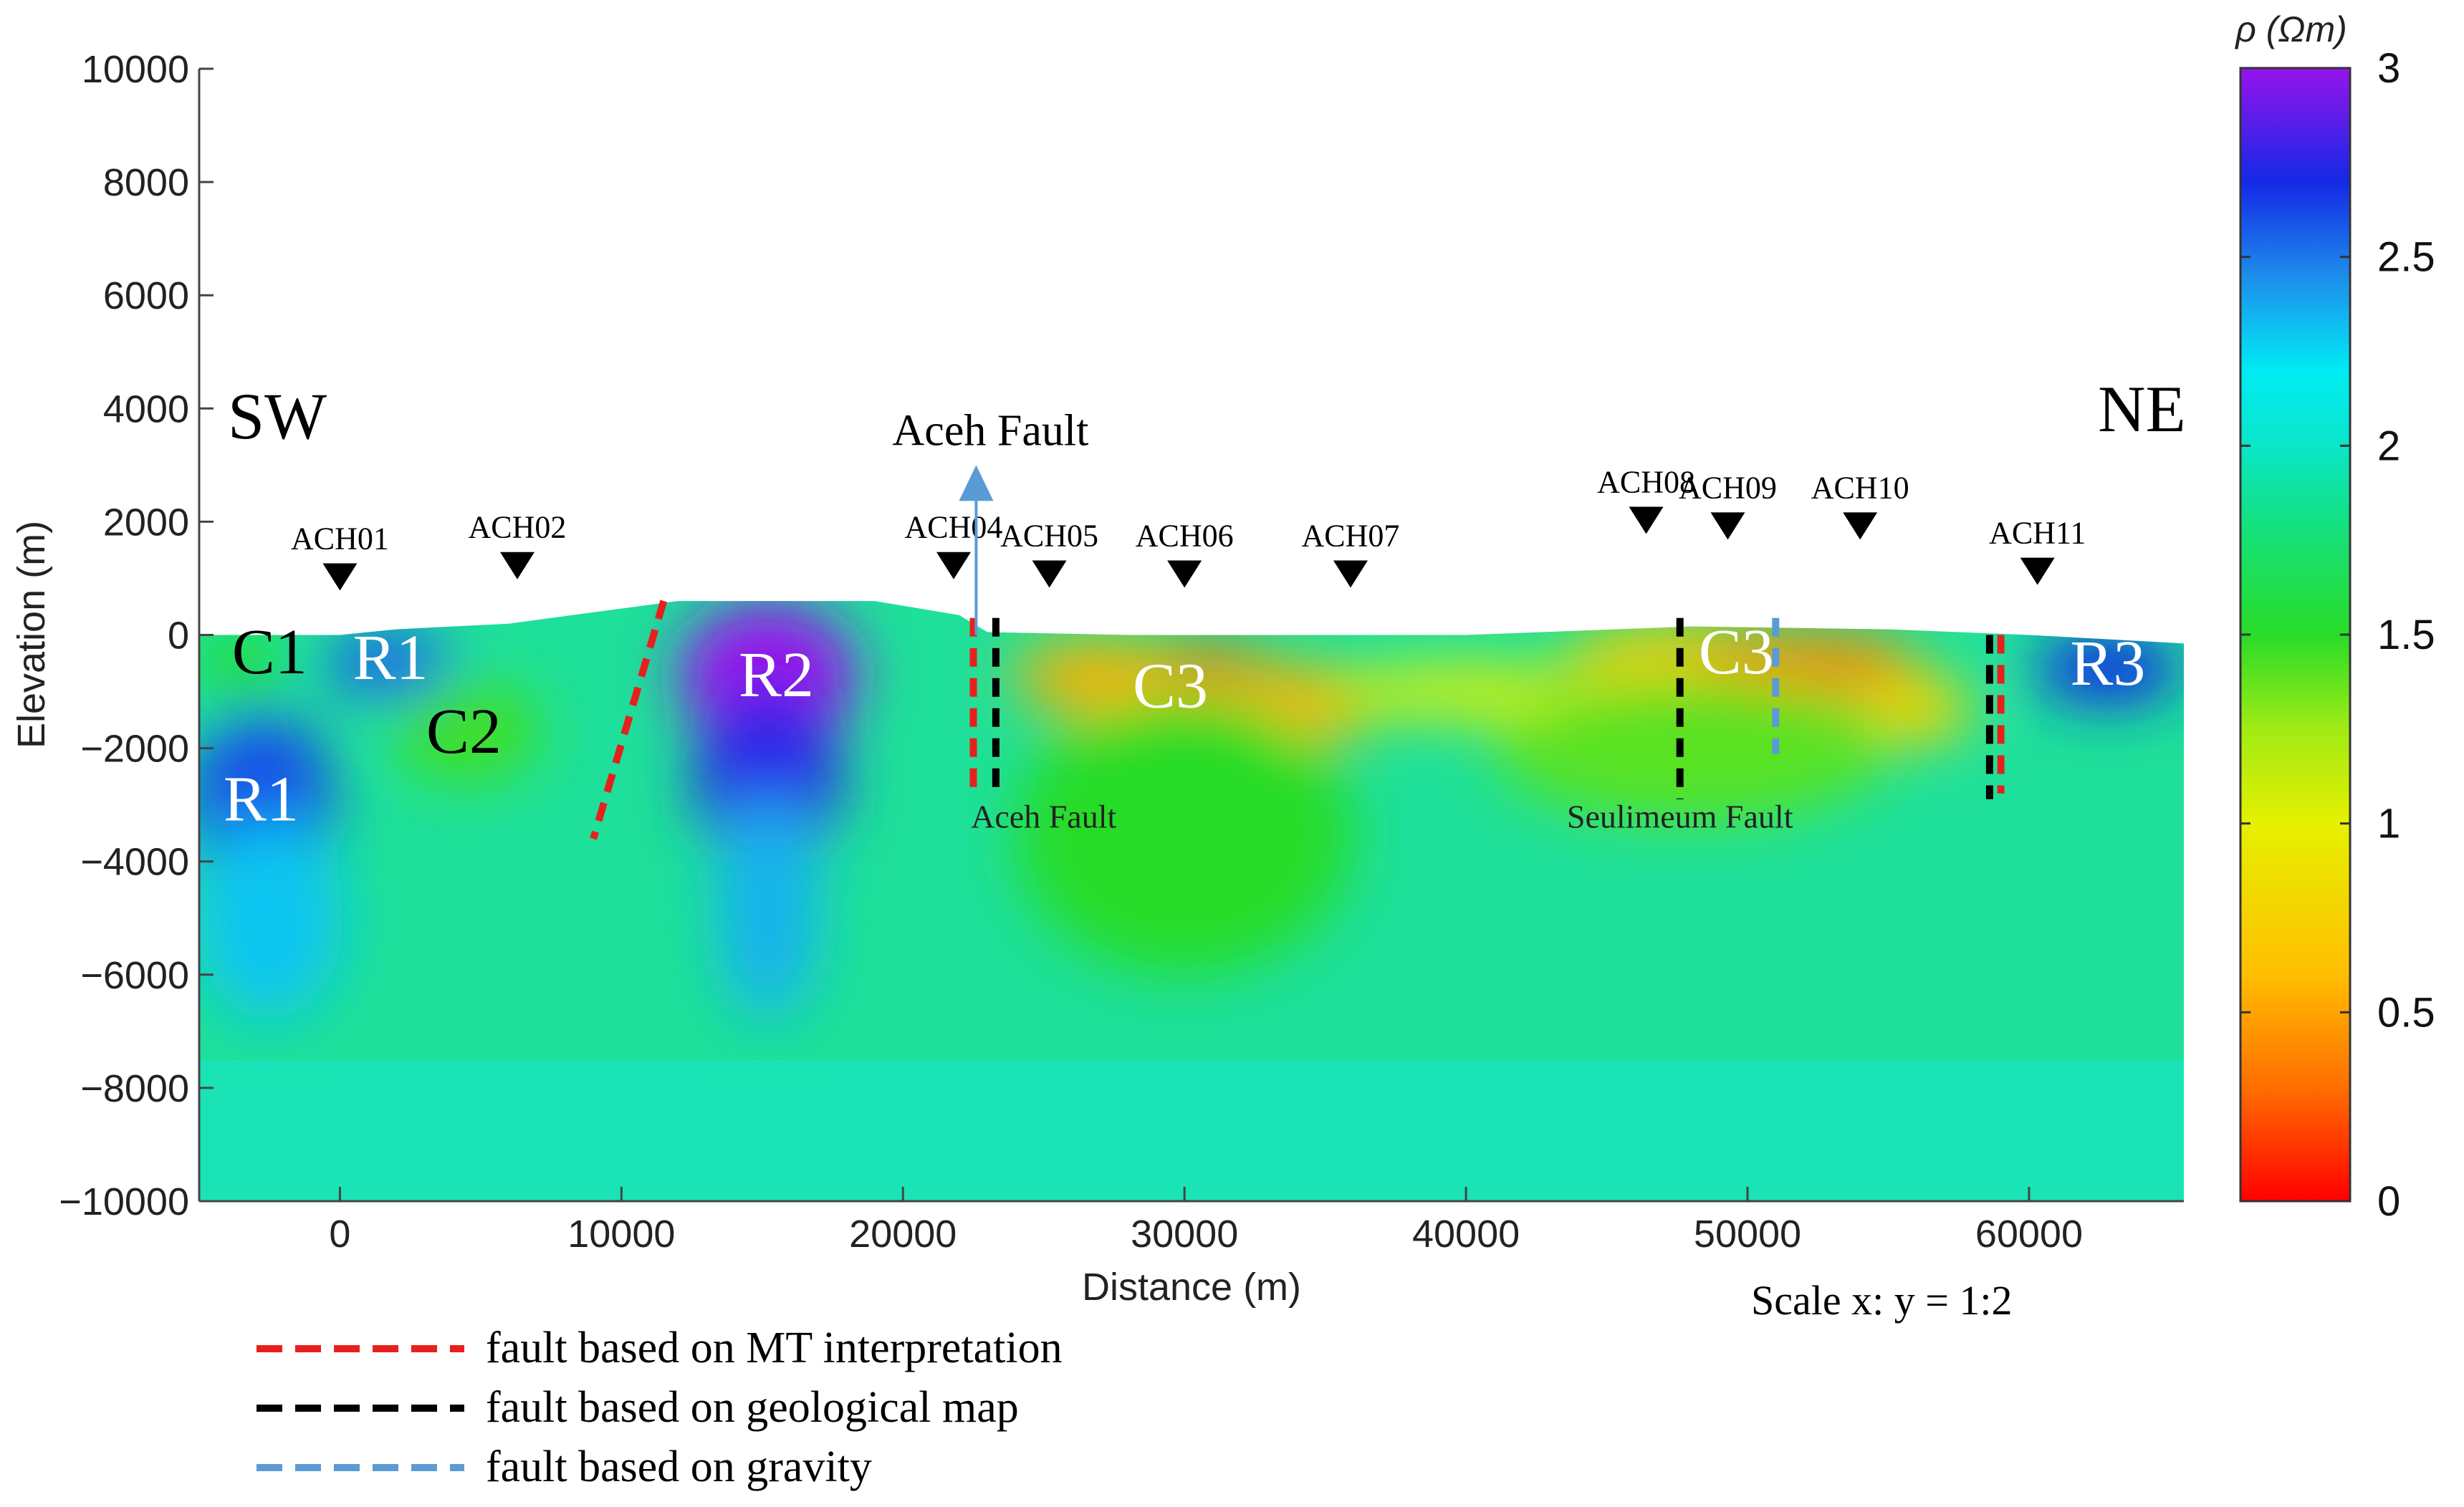 This screenshot has height=1507, width=2464. Describe the element at coordinates (2406, 635) in the screenshot. I see `colorbar-tick-label: 1.5` at that location.